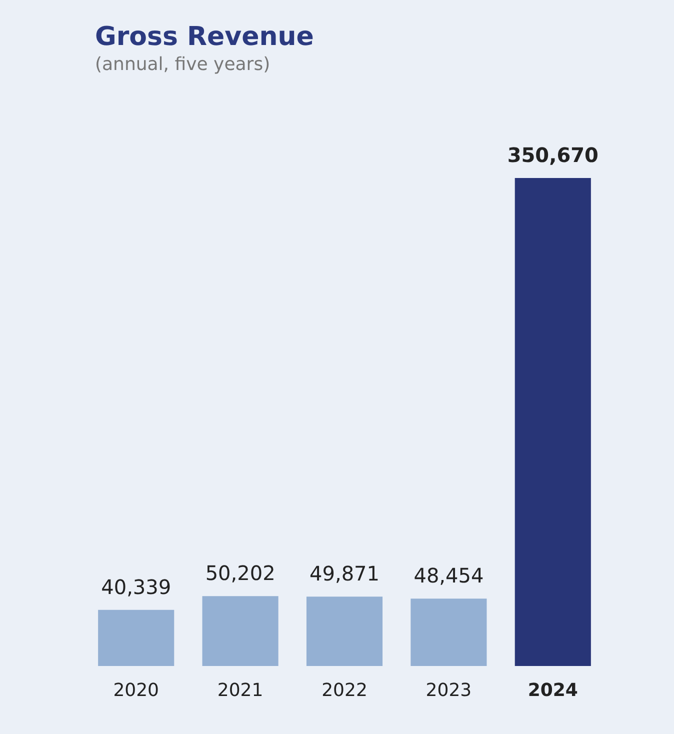  Describe the element at coordinates (136, 586) in the screenshot. I see `data-label: 40,339` at that location.